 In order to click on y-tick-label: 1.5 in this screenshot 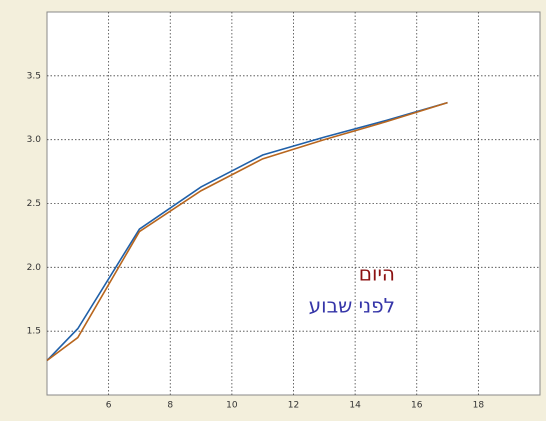, I will do `click(34, 332)`.